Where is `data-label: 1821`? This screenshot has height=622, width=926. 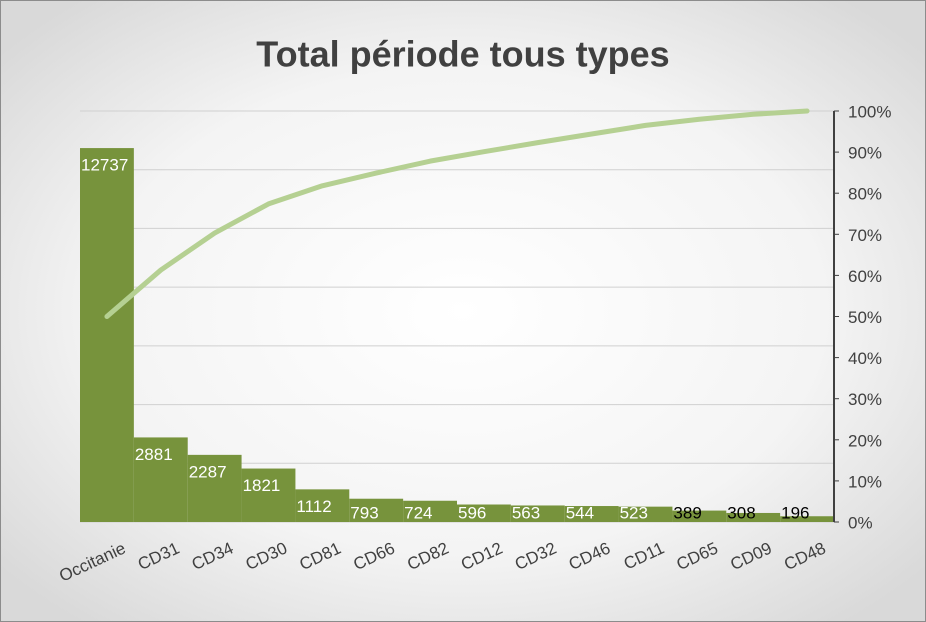
data-label: 1821 is located at coordinates (262, 485).